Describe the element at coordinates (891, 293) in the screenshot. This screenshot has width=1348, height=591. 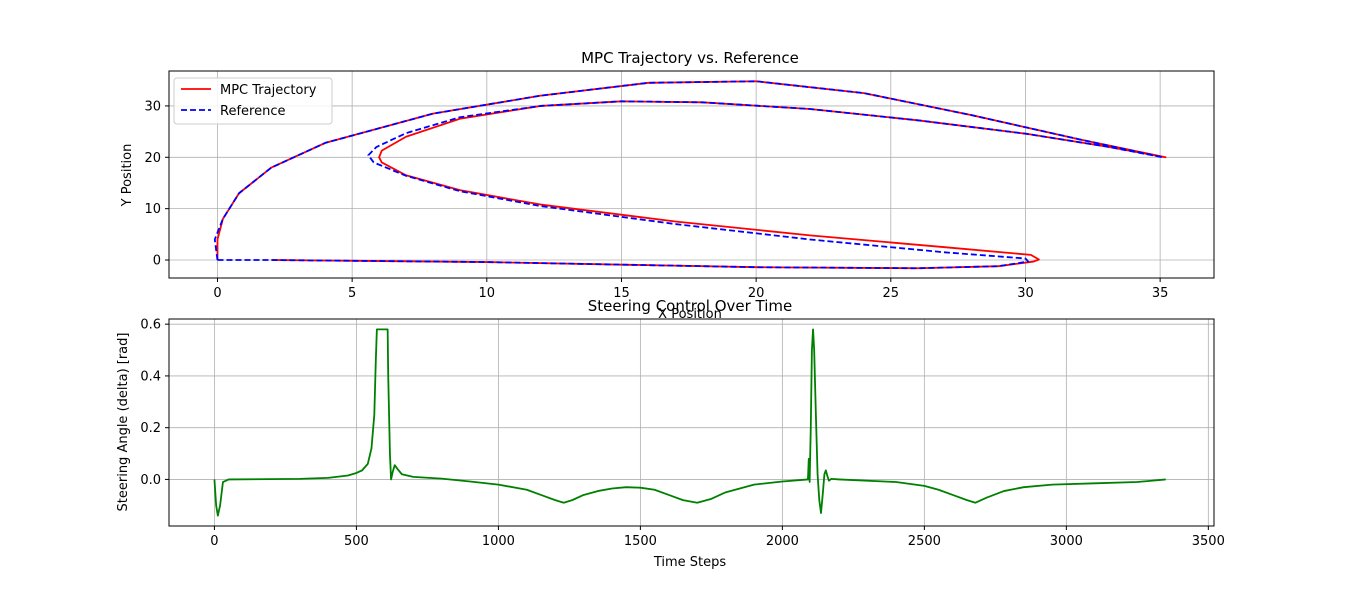
I see `x-tick-label: 25` at that location.